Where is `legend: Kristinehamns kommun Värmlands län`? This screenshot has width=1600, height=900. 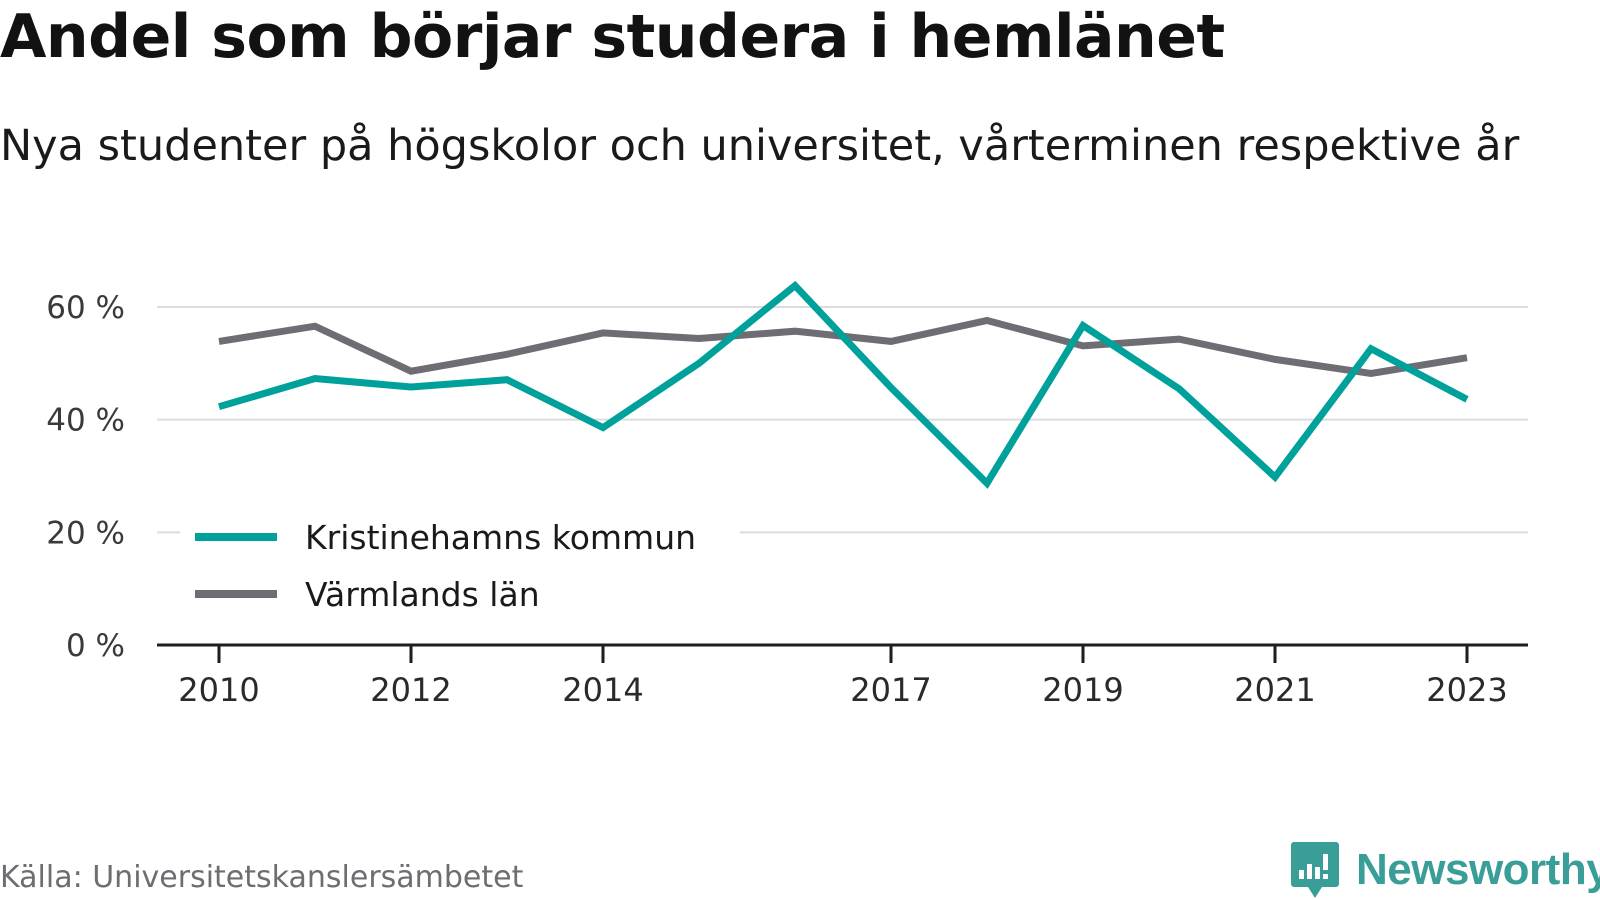
legend: Kristinehamns kommun Värmlands län is located at coordinates (460, 560).